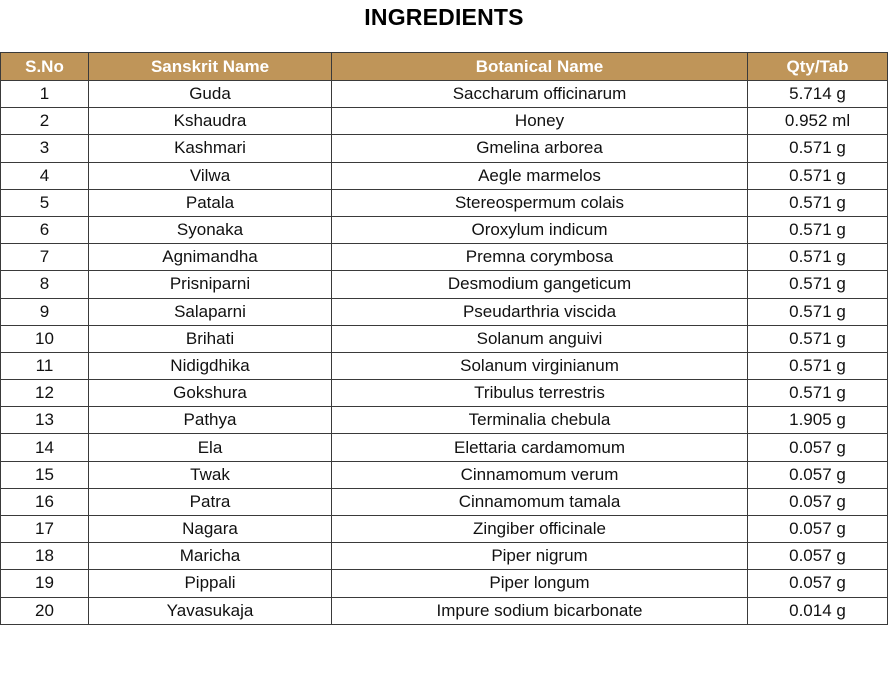 The image size is (888, 679). What do you see at coordinates (210, 447) in the screenshot?
I see `cell-sanskrit-name: Ela` at bounding box center [210, 447].